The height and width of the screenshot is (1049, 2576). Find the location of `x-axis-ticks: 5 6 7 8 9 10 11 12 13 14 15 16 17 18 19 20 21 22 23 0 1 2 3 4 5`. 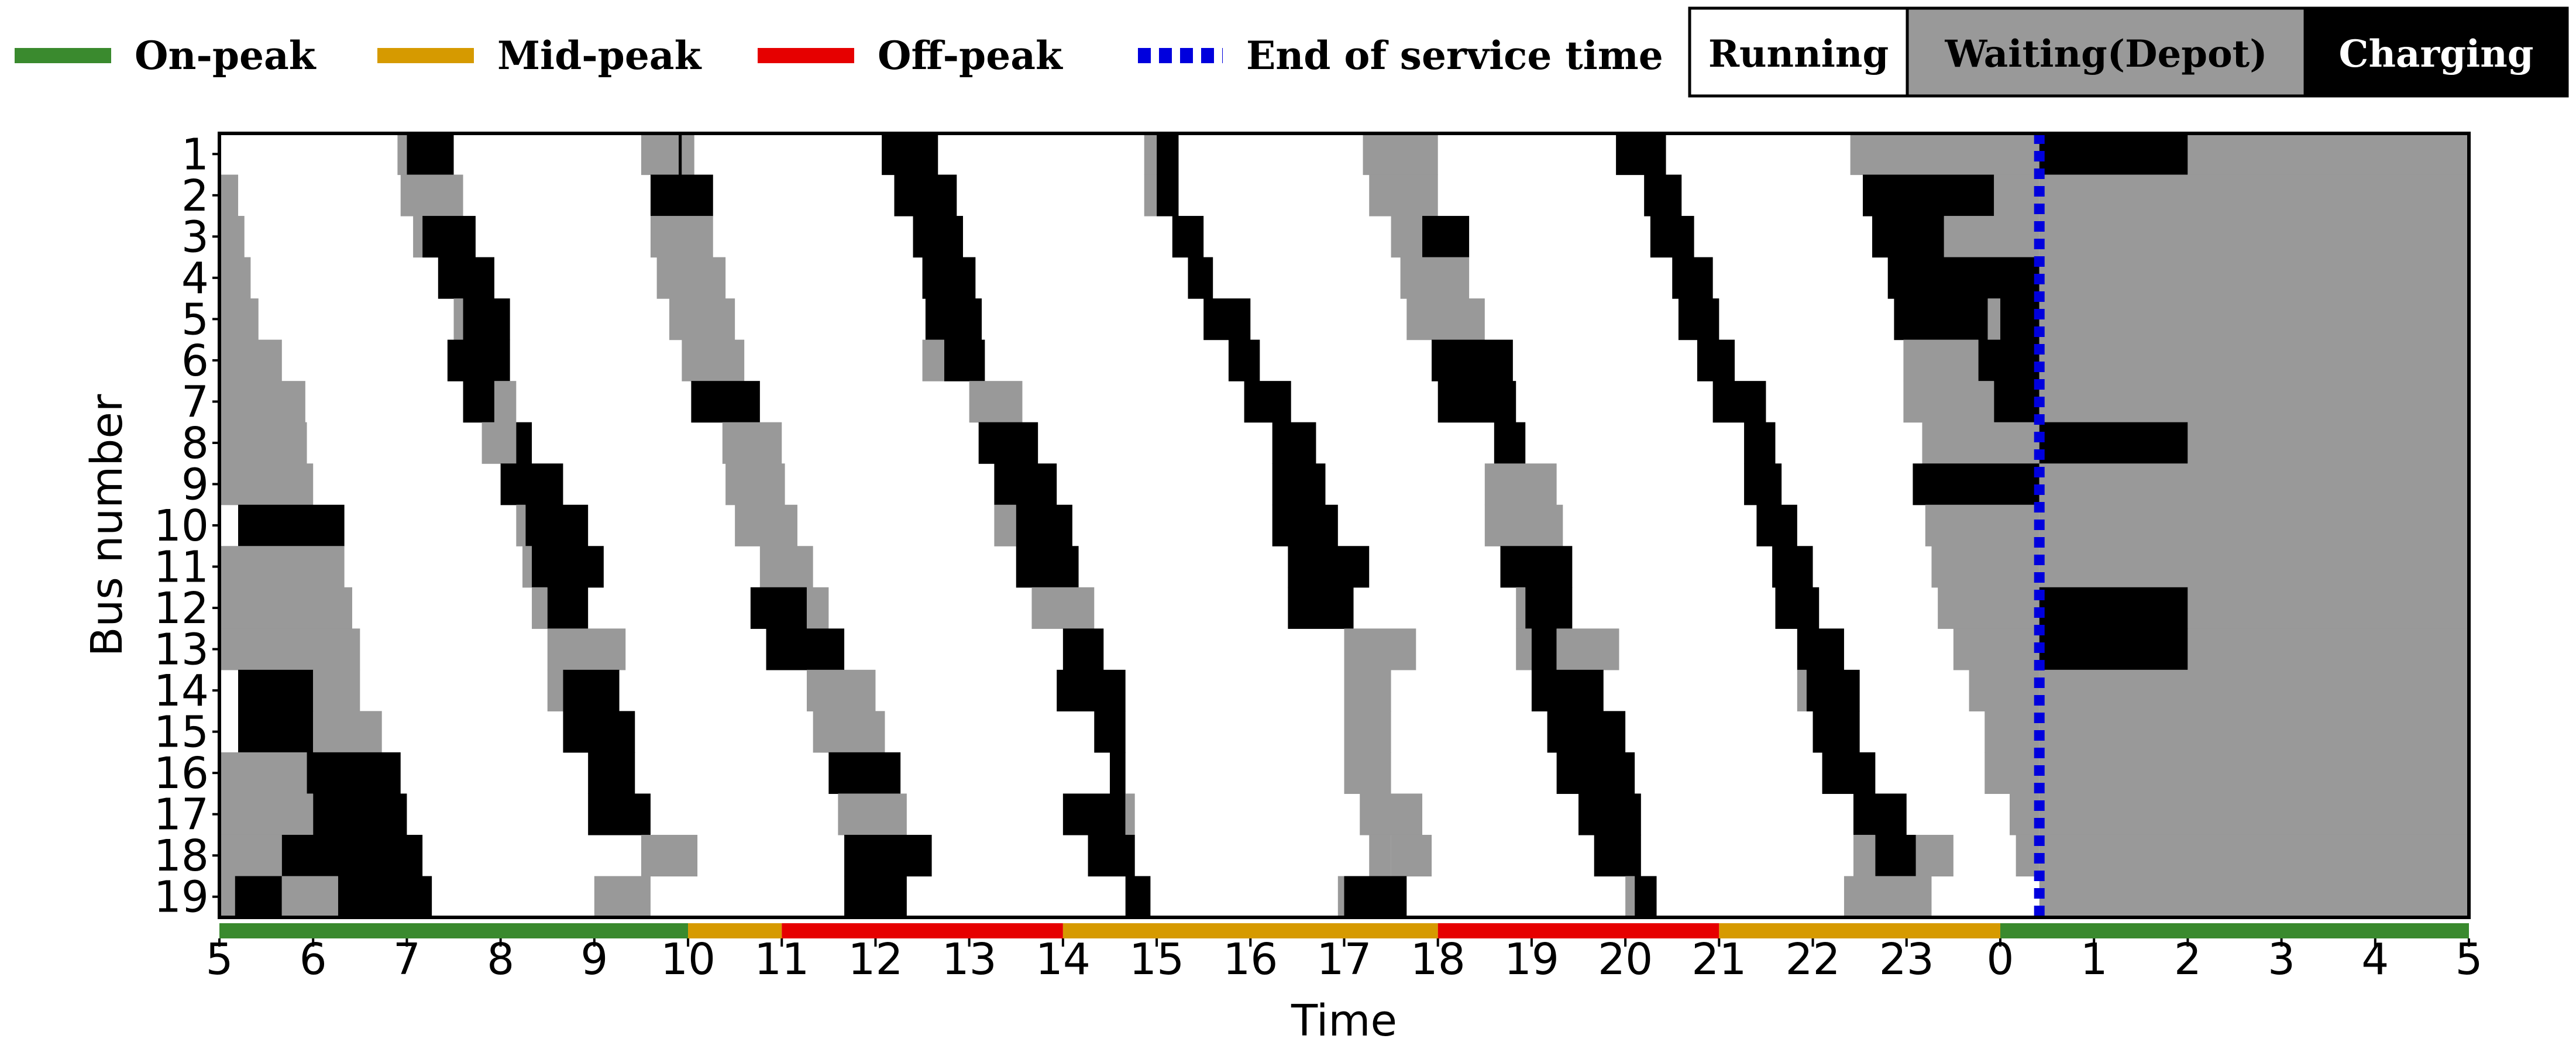

x-axis-ticks: 5 6 7 8 9 10 11 12 13 14 15 16 17 18 19 20 21 22 23 0 1 2 3 4 5 is located at coordinates (1343, 959).